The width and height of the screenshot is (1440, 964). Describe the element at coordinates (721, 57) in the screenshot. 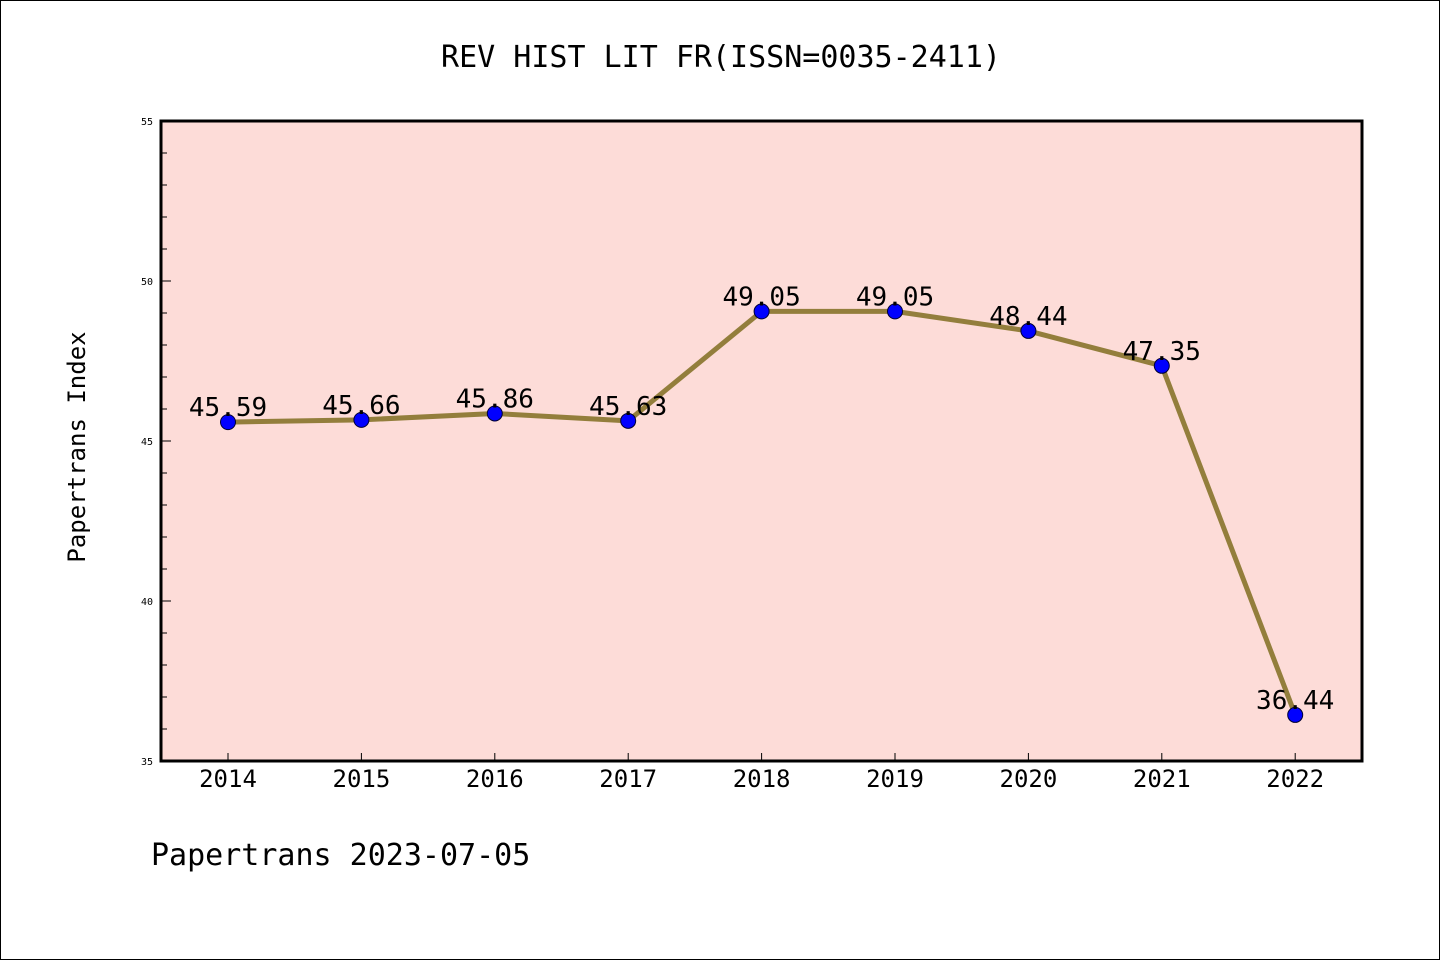

I see `chart-title: REV HIST LIT FR(ISSN=0035-2411)` at that location.